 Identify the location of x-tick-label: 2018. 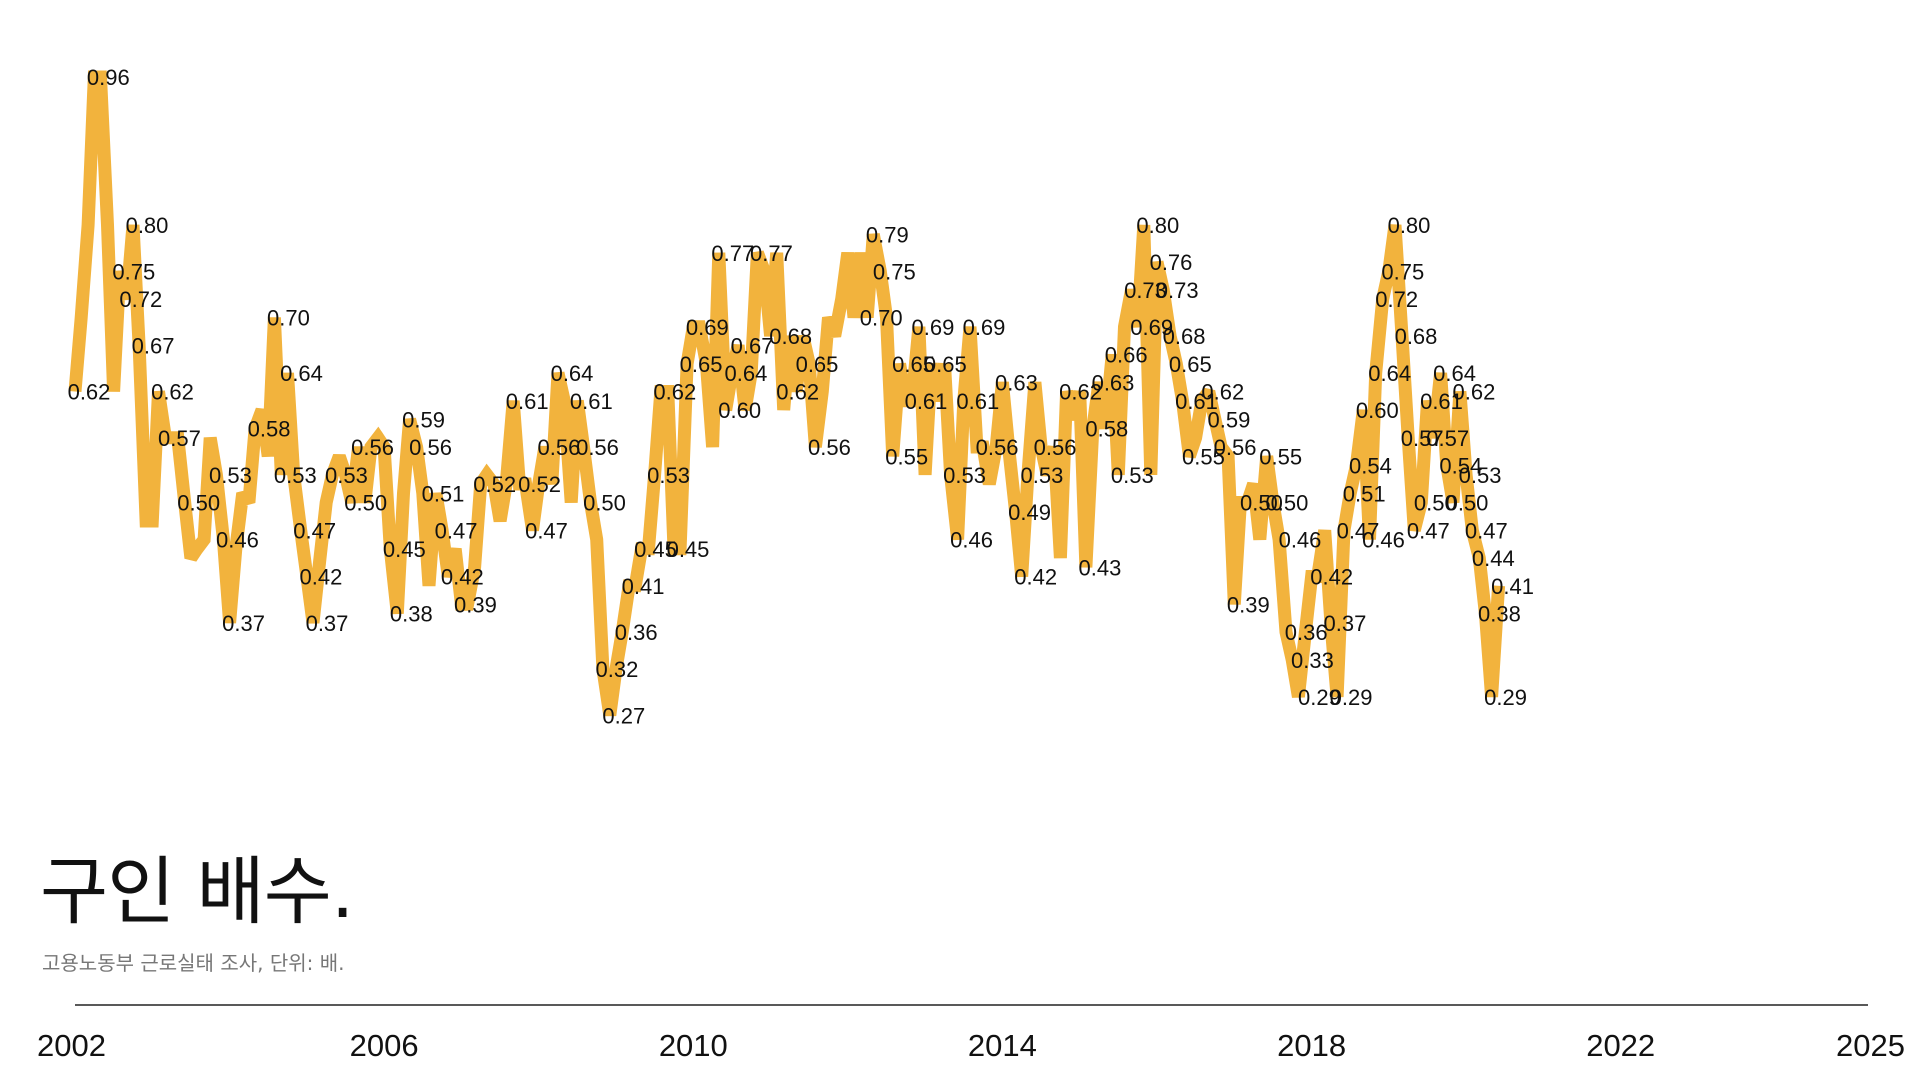
(1311, 1045).